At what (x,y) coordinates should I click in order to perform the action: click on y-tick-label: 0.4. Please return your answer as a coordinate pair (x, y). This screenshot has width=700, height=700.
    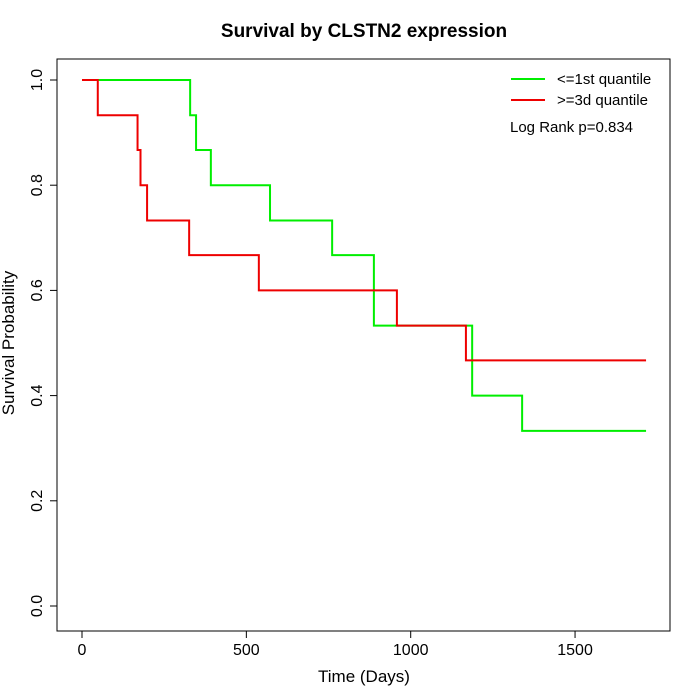
    Looking at the image, I should click on (37, 395).